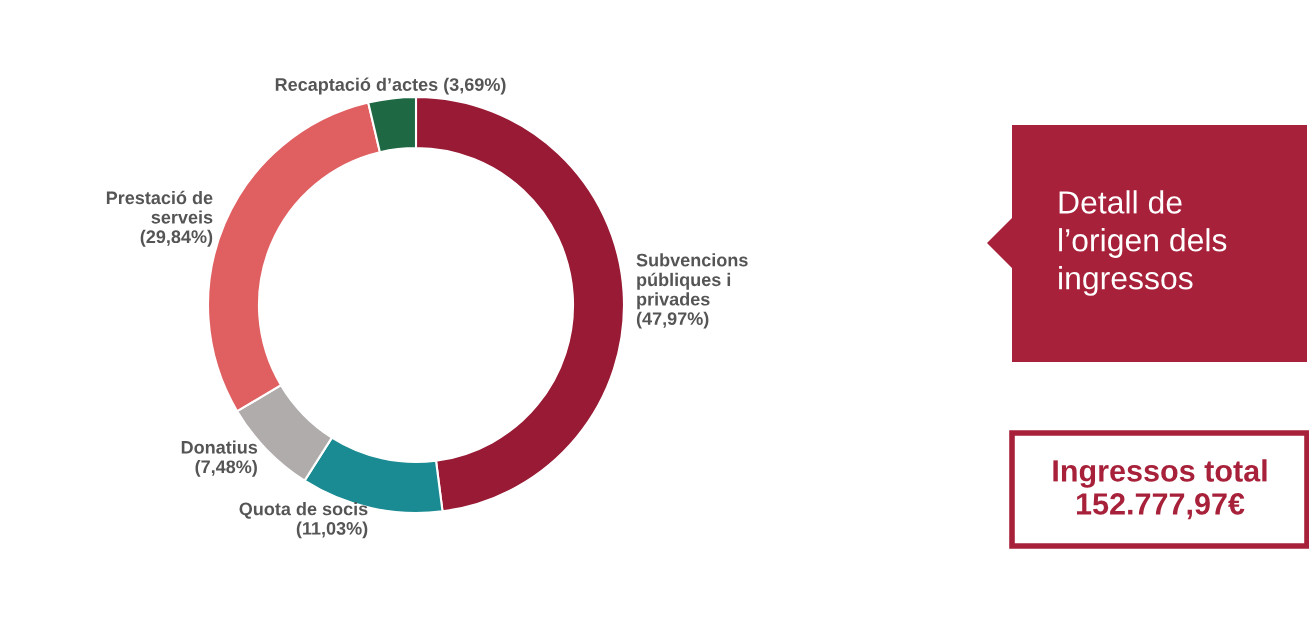 Image resolution: width=1309 pixels, height=617 pixels. I want to click on slice-label: Recaptació d’actes (3,69%), so click(390, 86).